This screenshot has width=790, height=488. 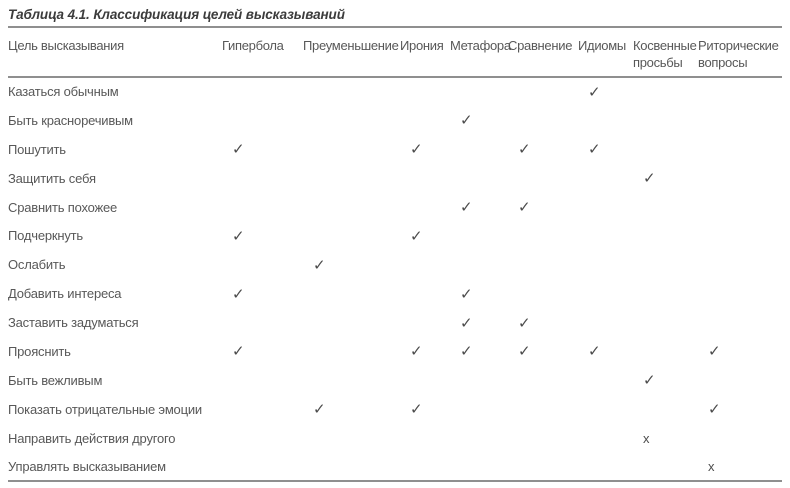 What do you see at coordinates (262, 53) in the screenshot?
I see `column-header-hyperbole: Гипербола` at bounding box center [262, 53].